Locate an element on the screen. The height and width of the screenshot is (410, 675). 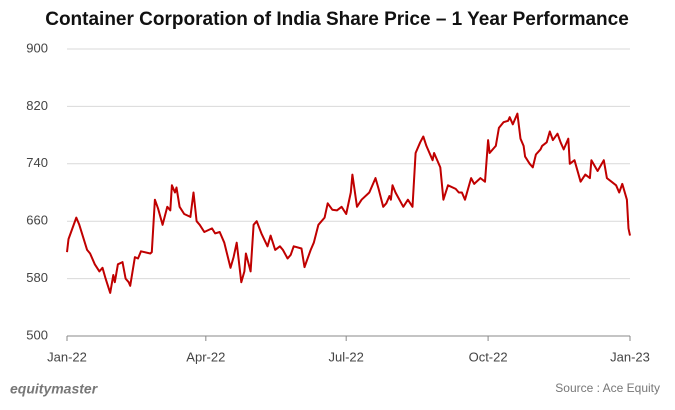
x-tick-label: Jul-22 is located at coordinates (345, 356).